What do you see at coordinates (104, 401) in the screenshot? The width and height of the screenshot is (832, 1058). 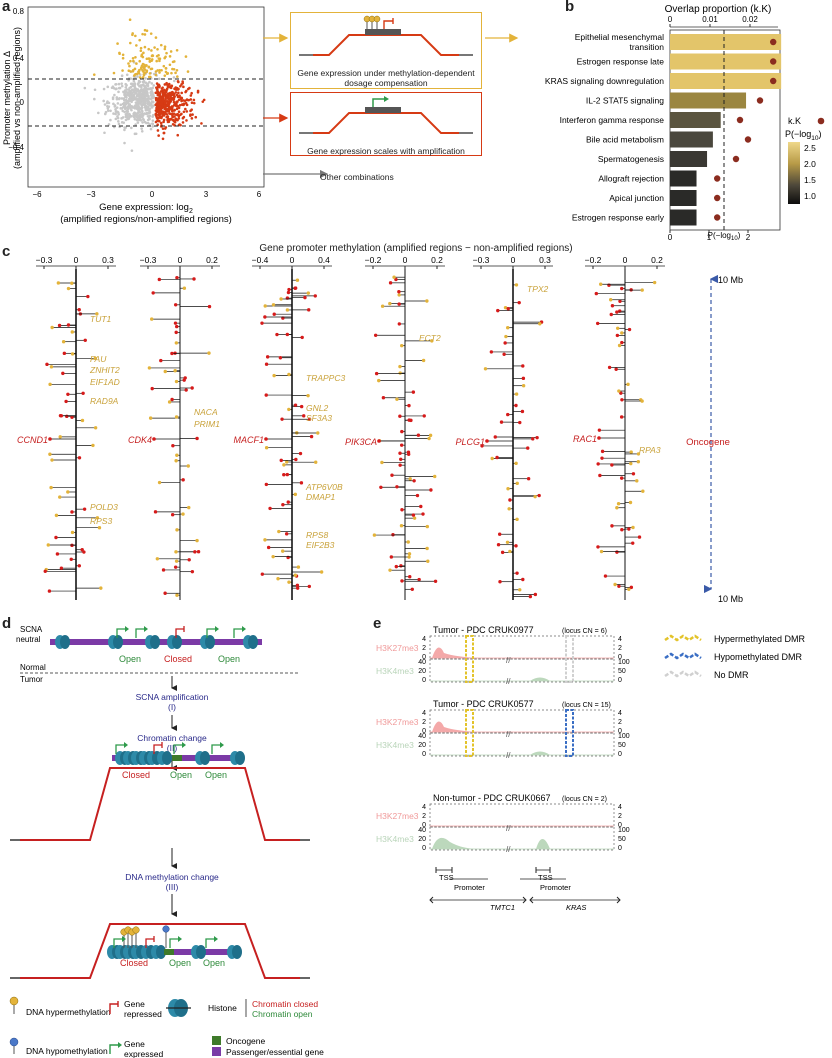 I see `c-gene-label: RAD9A` at bounding box center [104, 401].